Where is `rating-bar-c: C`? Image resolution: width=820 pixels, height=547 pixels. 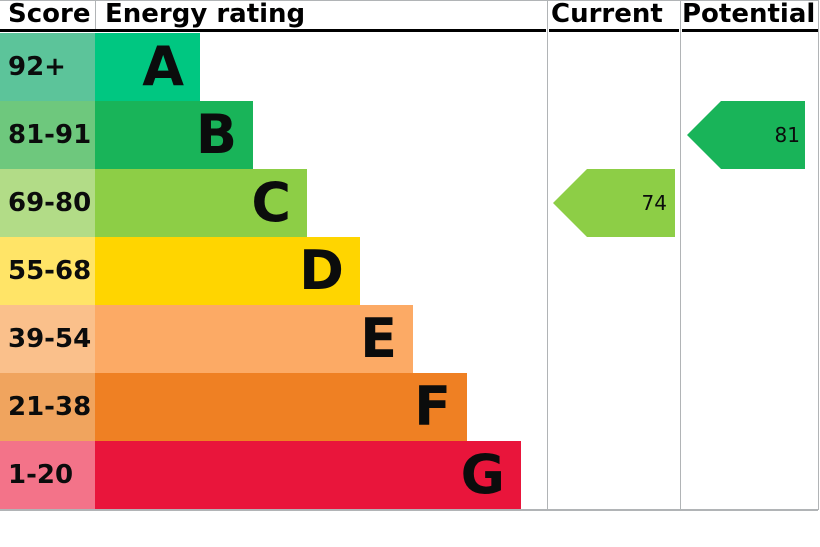 rating-bar-c: C is located at coordinates (201, 203).